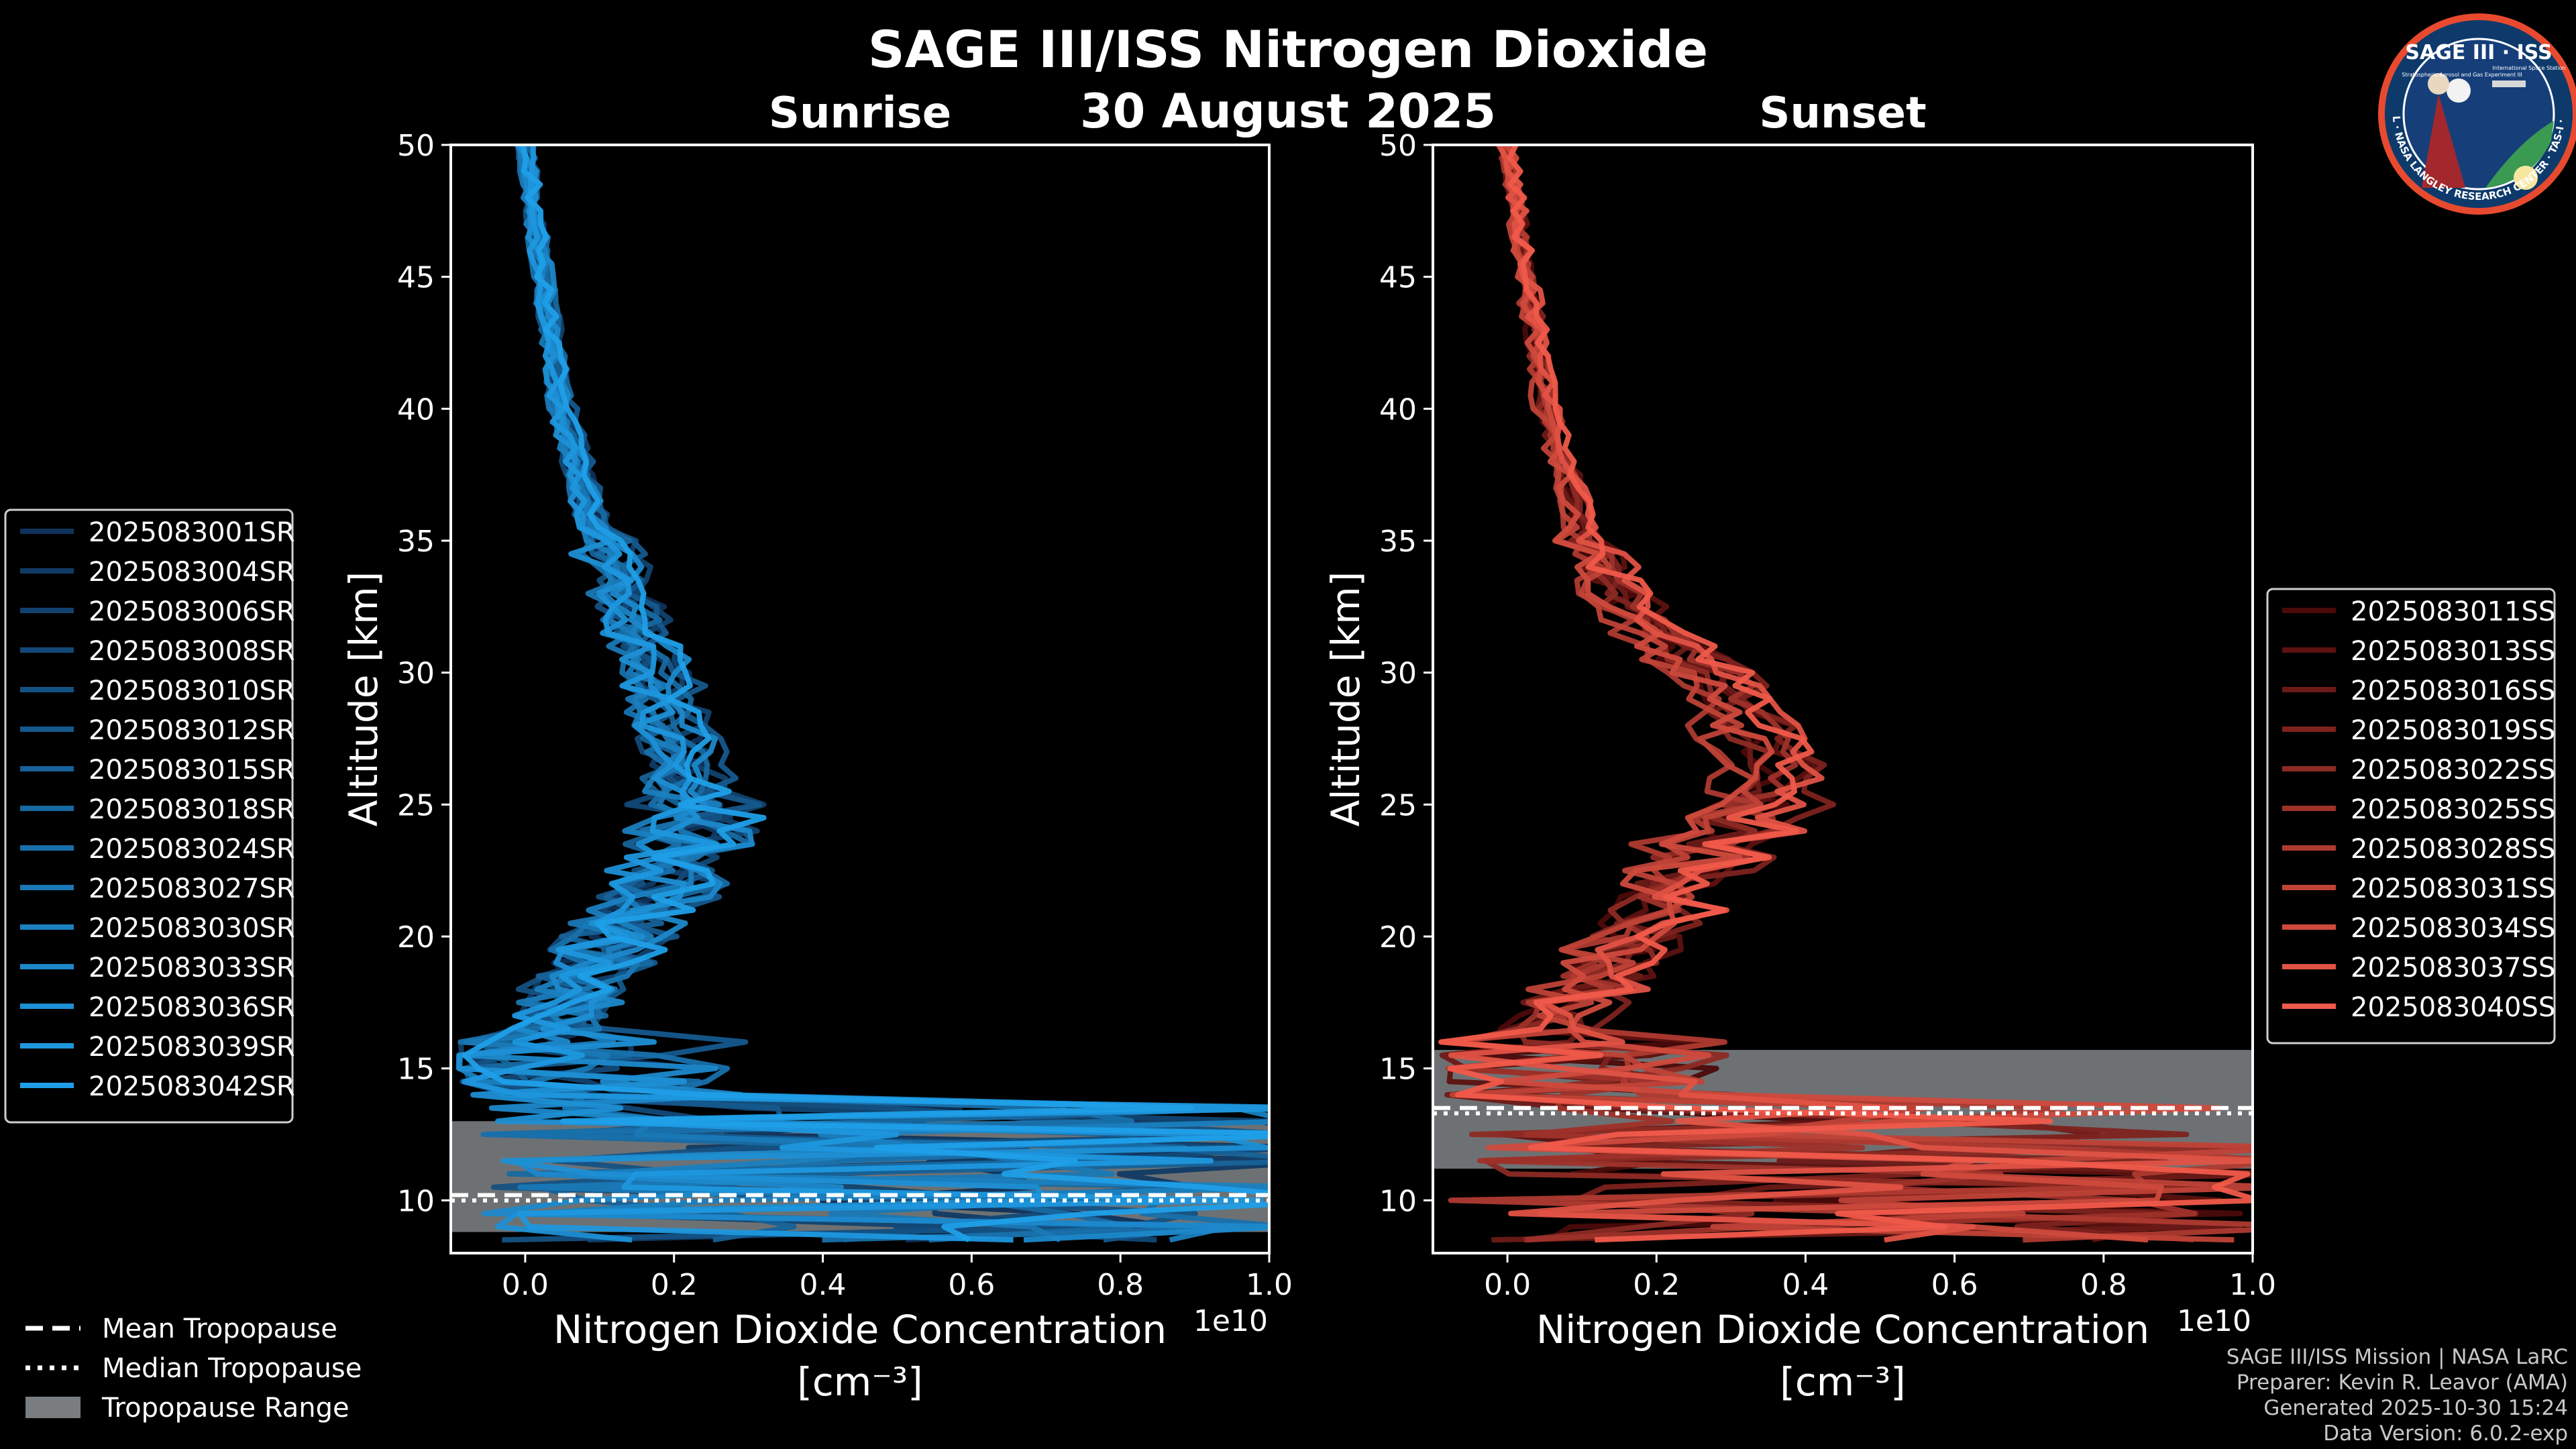 The image size is (2576, 1449). Describe the element at coordinates (1843, 1382) in the screenshot. I see `sunset-x-unit: [cm⁻³]` at that location.